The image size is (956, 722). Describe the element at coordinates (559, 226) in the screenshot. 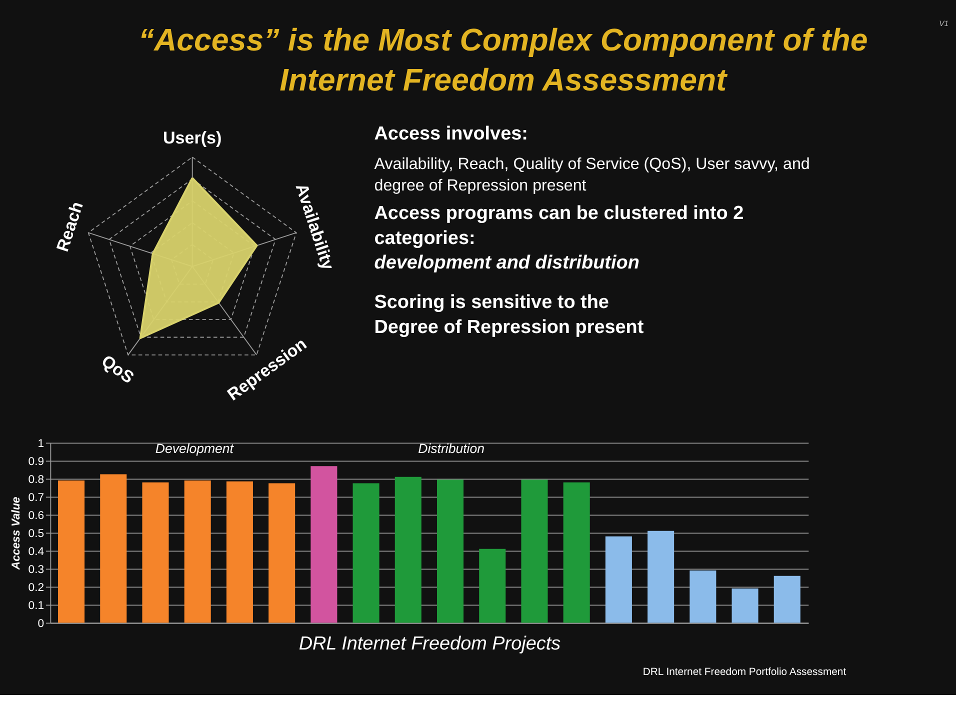

I see `text: Access programs can be clustered into 2 categories:` at that location.